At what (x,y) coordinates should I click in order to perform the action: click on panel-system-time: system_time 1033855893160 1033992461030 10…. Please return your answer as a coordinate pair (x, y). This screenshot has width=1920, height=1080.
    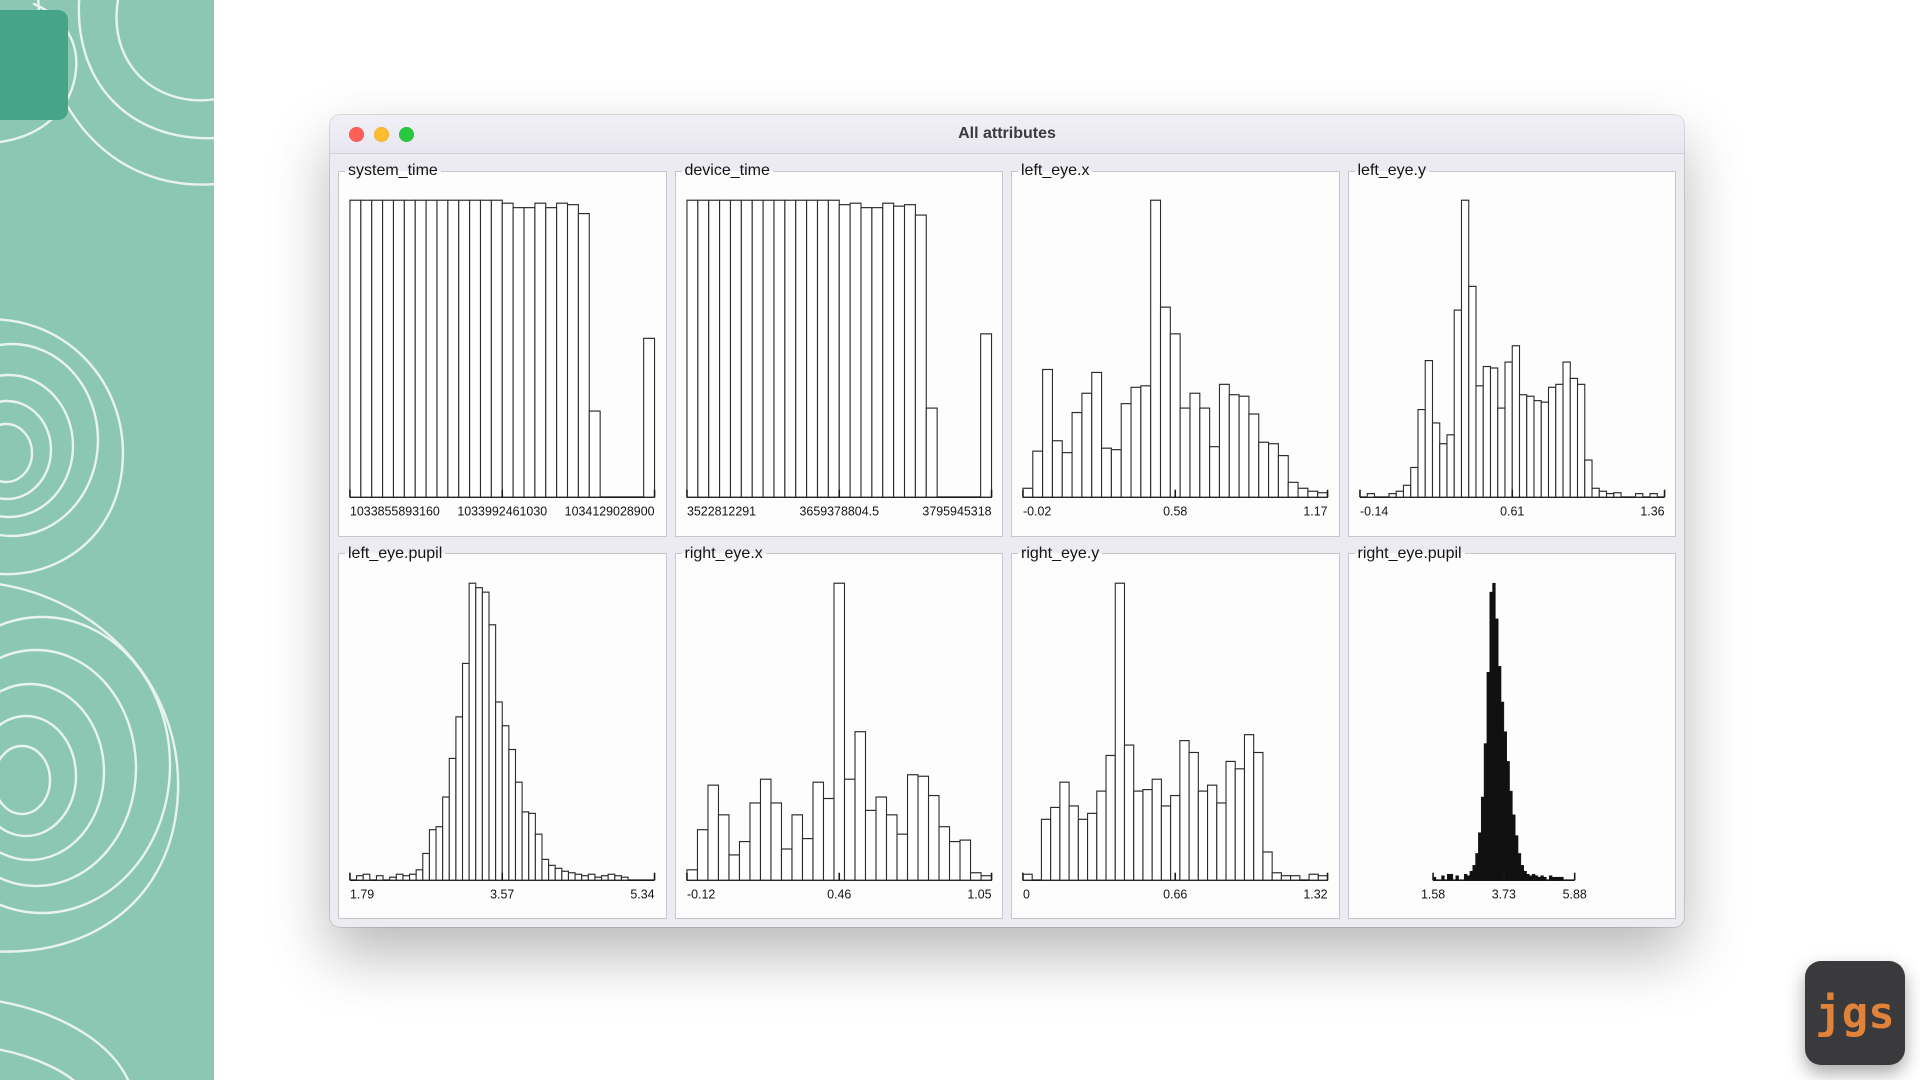
    Looking at the image, I should click on (502, 349).